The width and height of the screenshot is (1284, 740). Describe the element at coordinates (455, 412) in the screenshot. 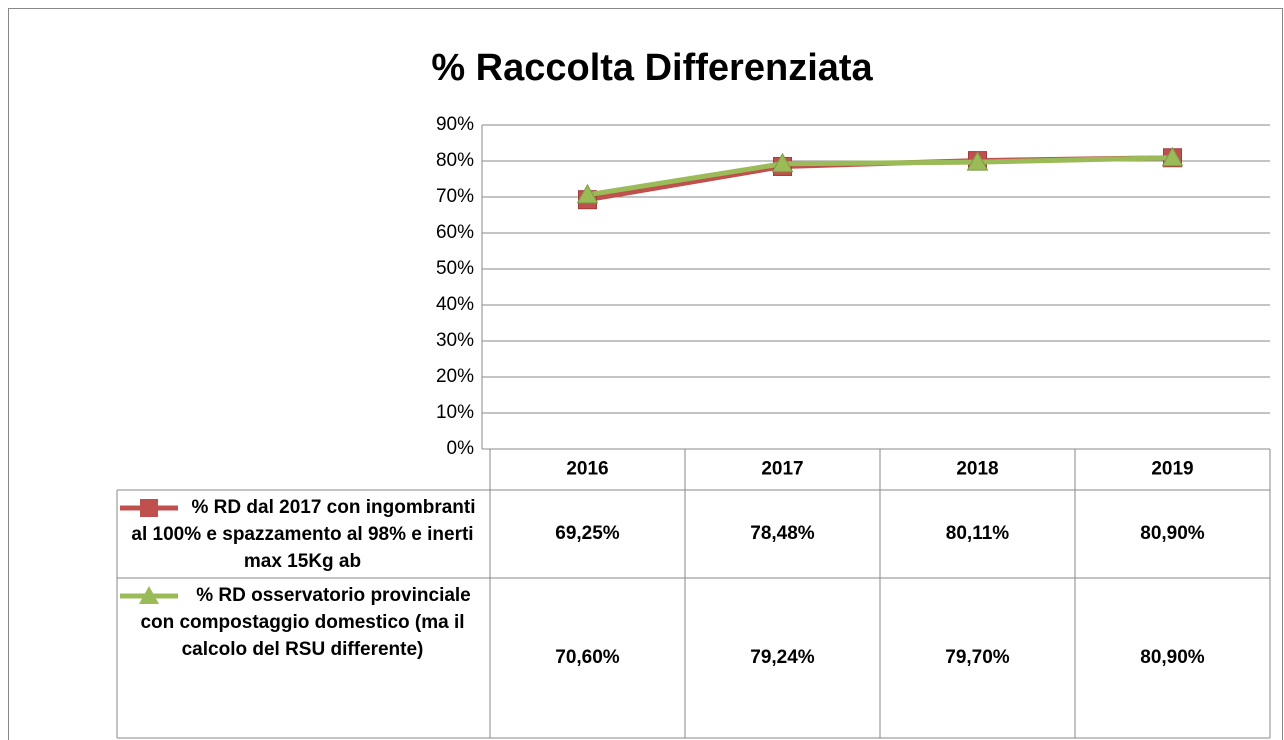

I see `y-tick-label: 10%` at that location.